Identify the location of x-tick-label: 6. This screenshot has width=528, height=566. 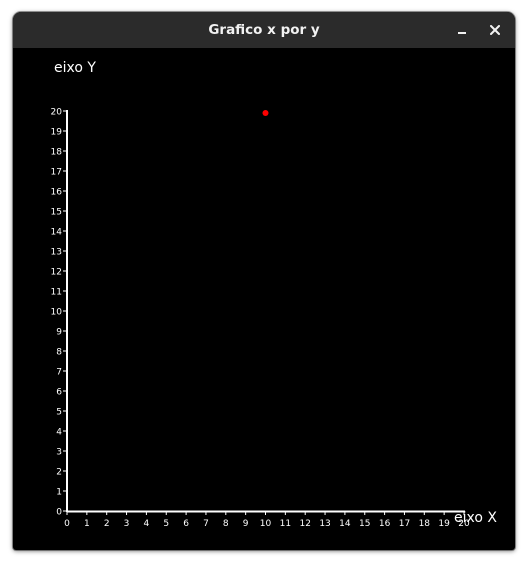
(186, 524).